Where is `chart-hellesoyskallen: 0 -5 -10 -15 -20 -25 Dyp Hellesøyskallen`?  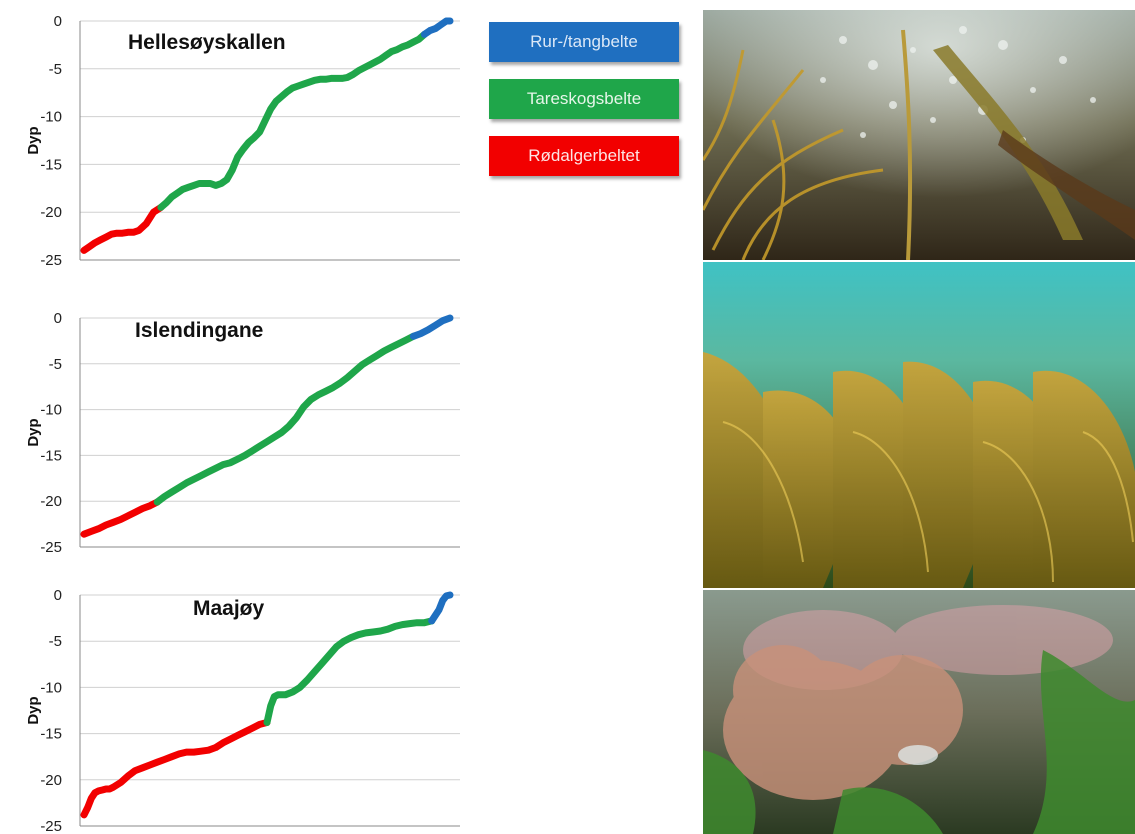 chart-hellesoyskallen: 0 -5 -10 -15 -20 -25 Dyp Hellesøyskallen is located at coordinates (242, 141).